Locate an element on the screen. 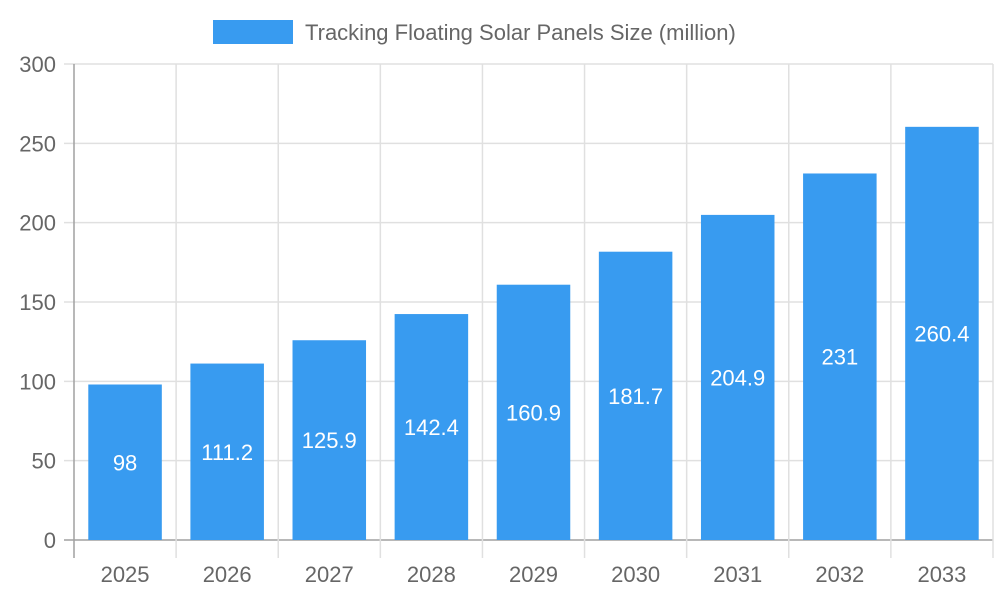 The height and width of the screenshot is (600, 1000). x-tick-label: 2026 is located at coordinates (227, 574).